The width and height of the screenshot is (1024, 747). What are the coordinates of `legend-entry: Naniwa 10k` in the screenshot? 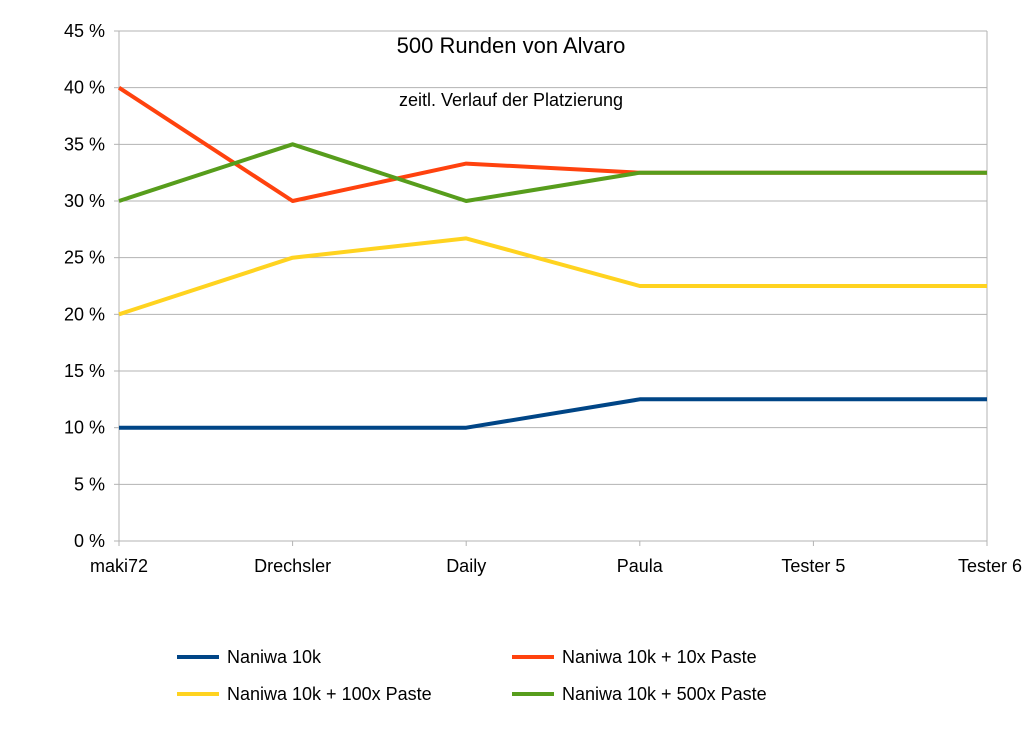 It's located at (249, 657).